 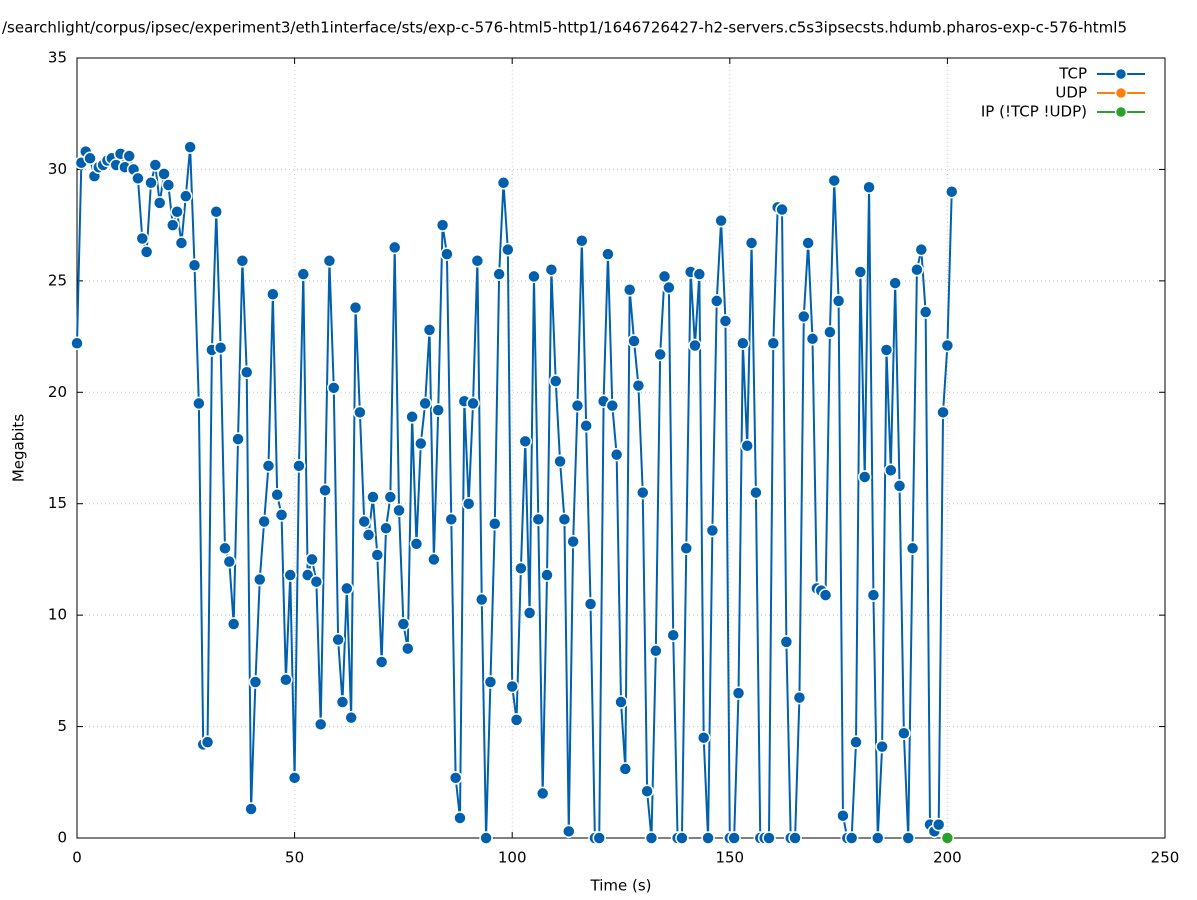 I want to click on y-tick-label: 5, so click(x=62, y=726).